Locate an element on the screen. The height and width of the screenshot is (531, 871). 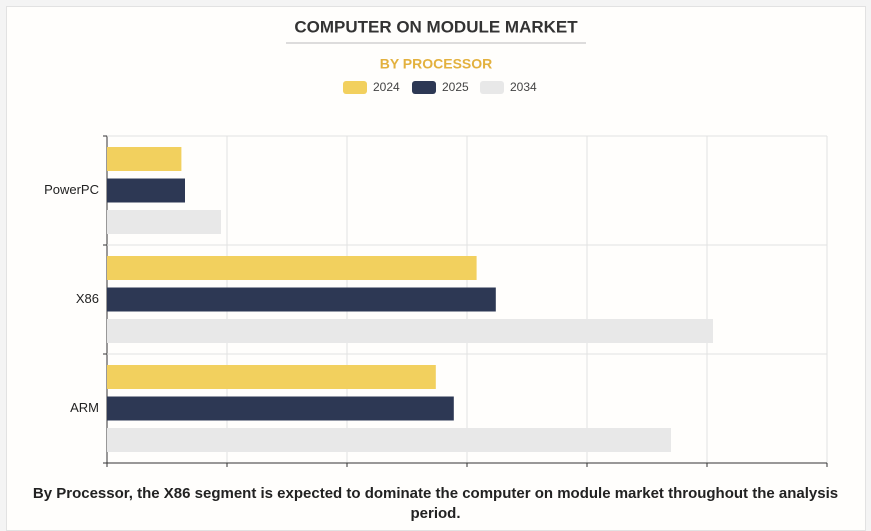
legend-label: 2024 is located at coordinates (386, 87).